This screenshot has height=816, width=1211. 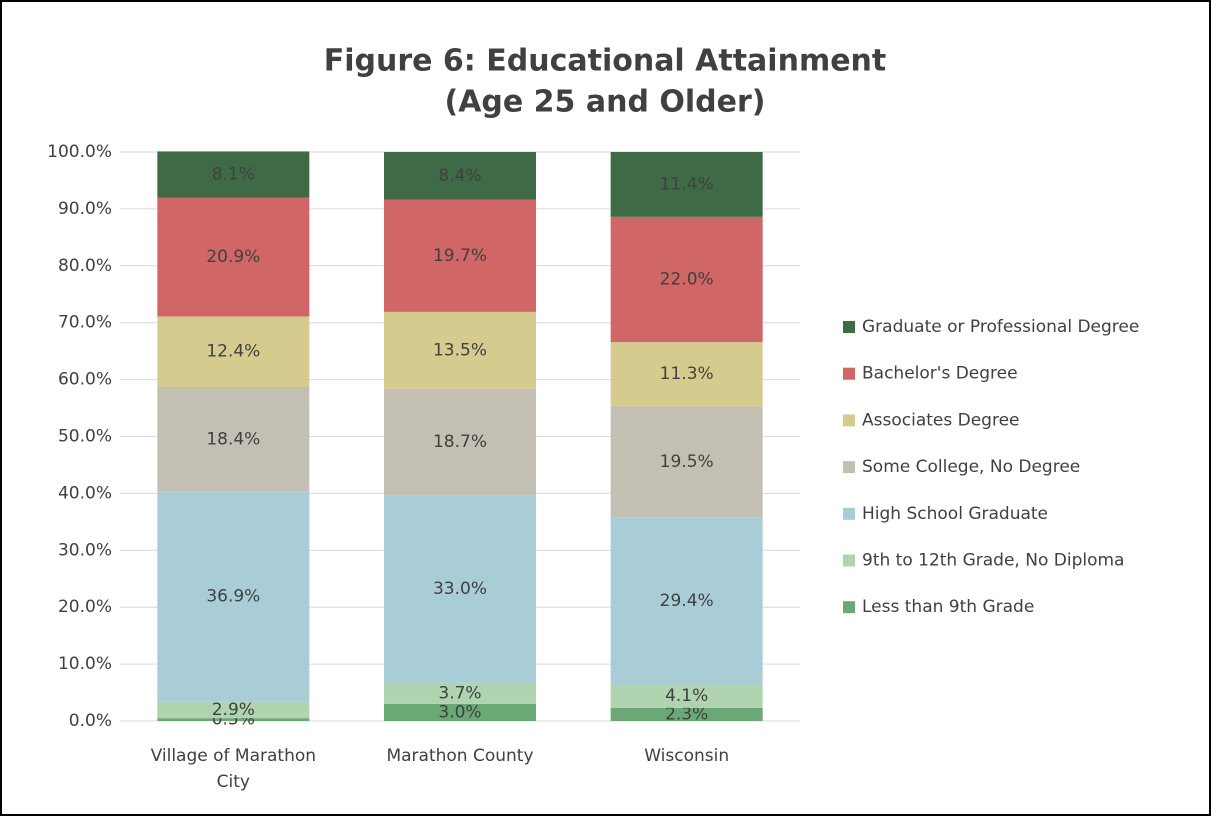 I want to click on data-label: 3.7%, so click(x=459, y=693).